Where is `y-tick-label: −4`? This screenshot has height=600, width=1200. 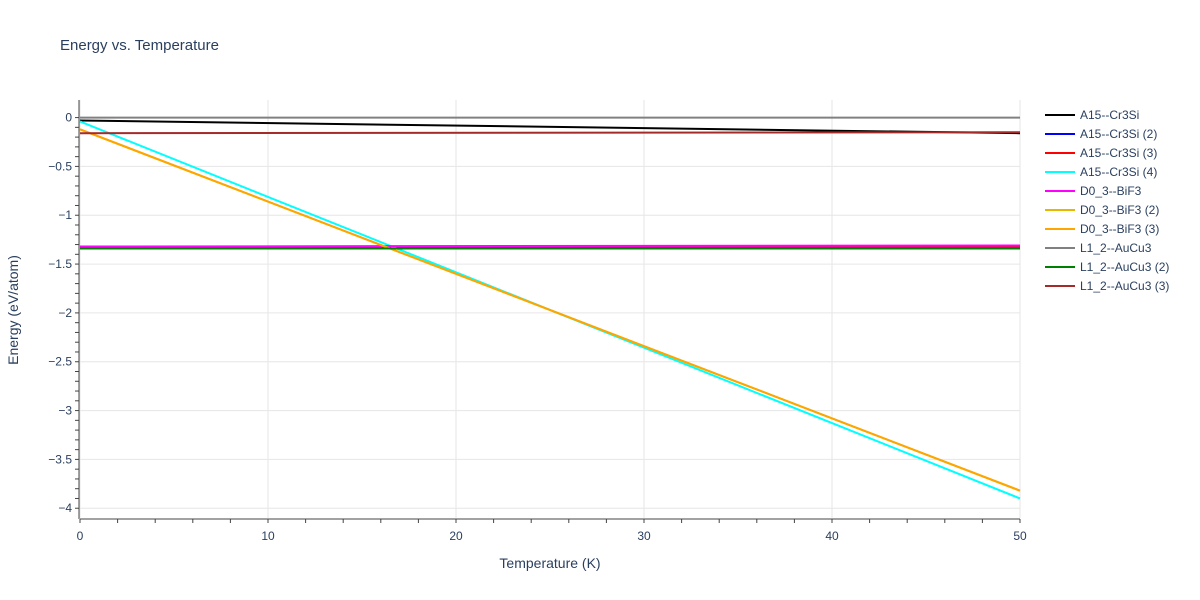
y-tick-label: −4 is located at coordinates (65, 508).